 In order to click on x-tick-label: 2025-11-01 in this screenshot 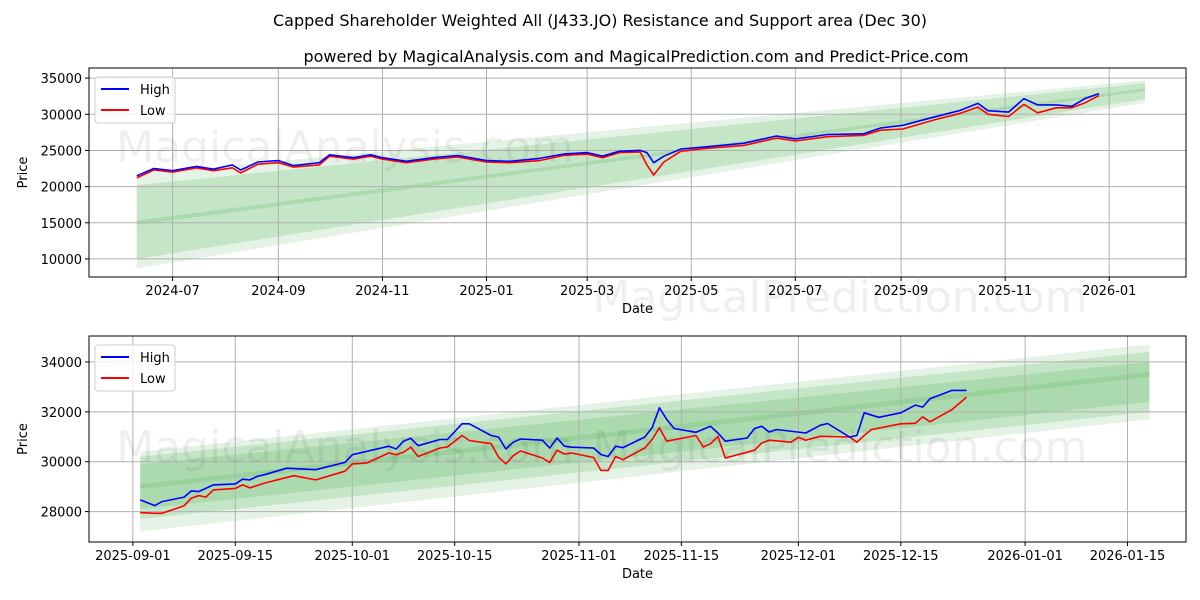, I will do `click(579, 556)`.